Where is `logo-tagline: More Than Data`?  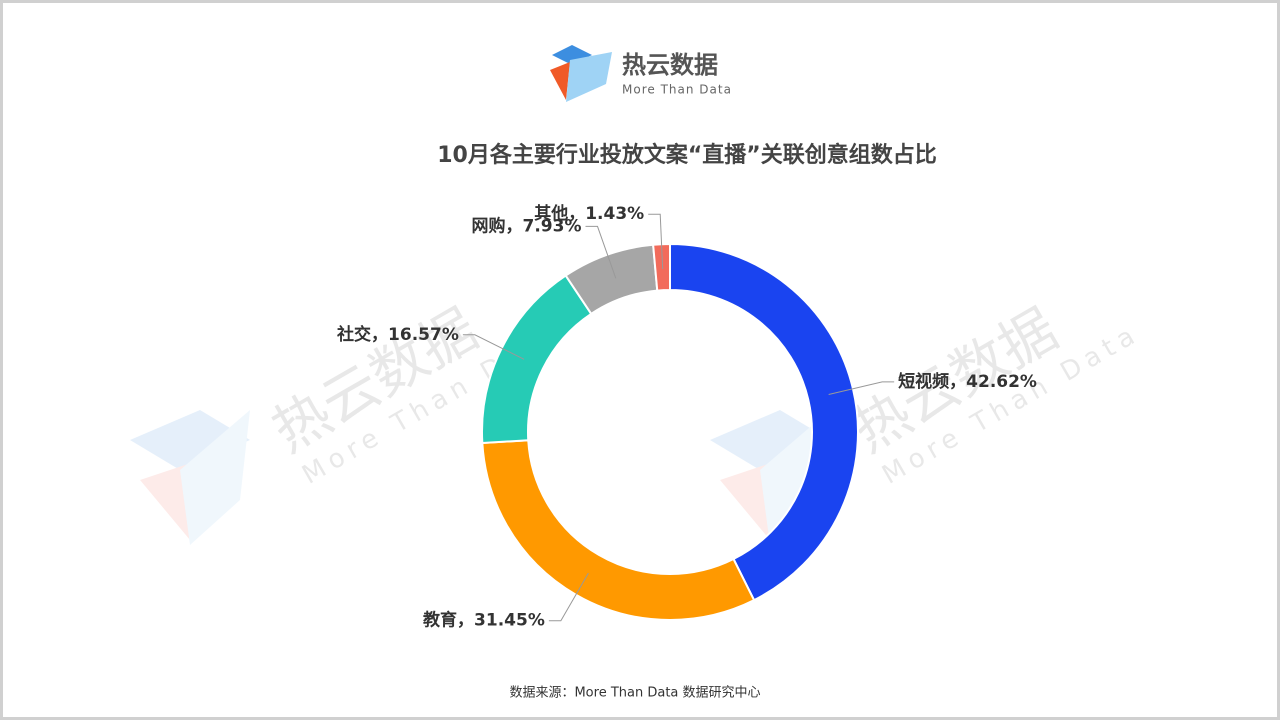
logo-tagline: More Than Data is located at coordinates (677, 90).